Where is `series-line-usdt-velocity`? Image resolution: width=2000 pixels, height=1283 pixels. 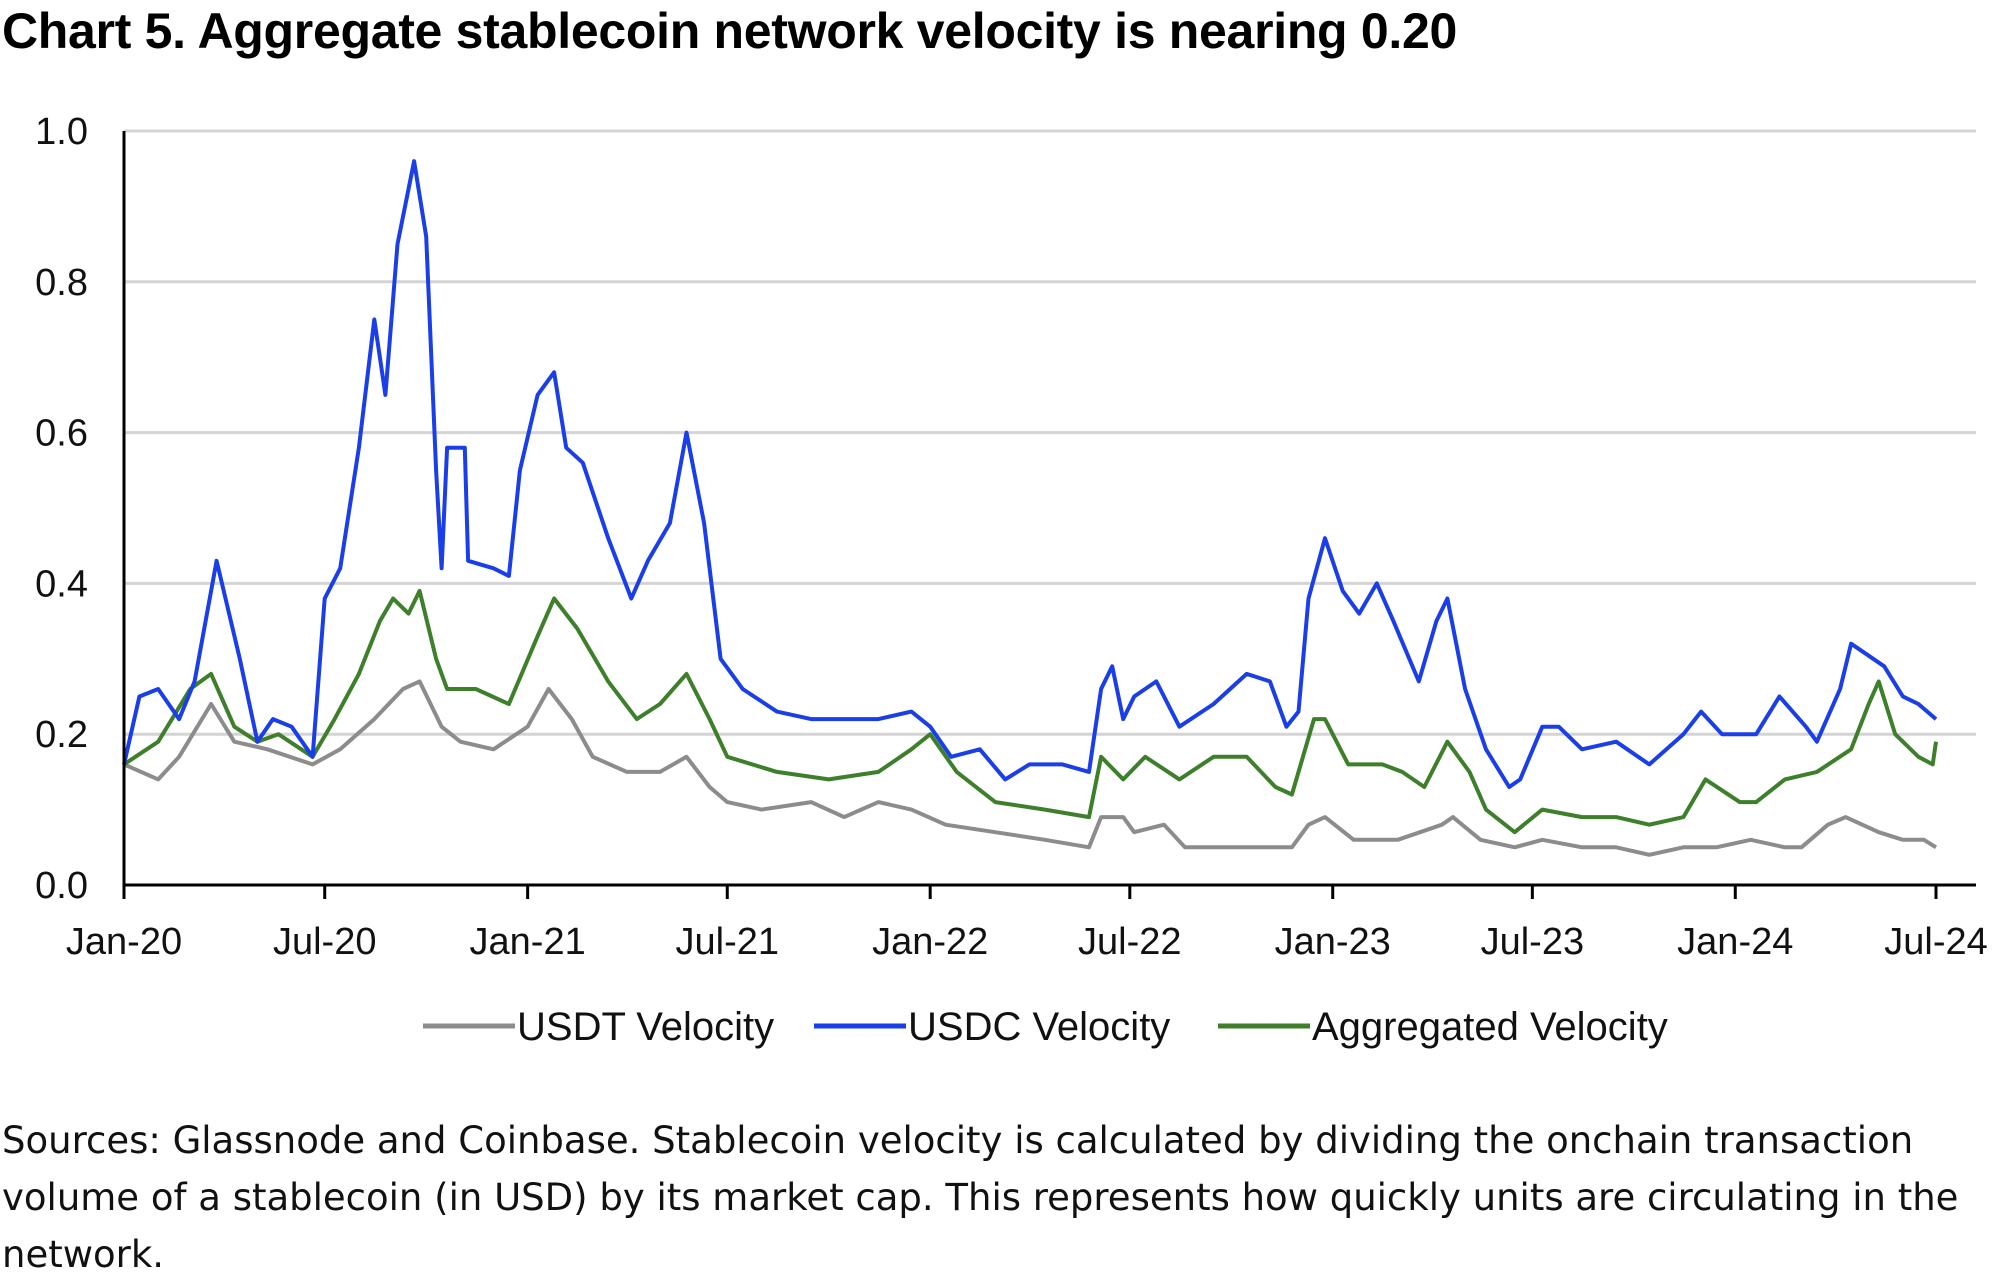
series-line-usdt-velocity is located at coordinates (1030, 768).